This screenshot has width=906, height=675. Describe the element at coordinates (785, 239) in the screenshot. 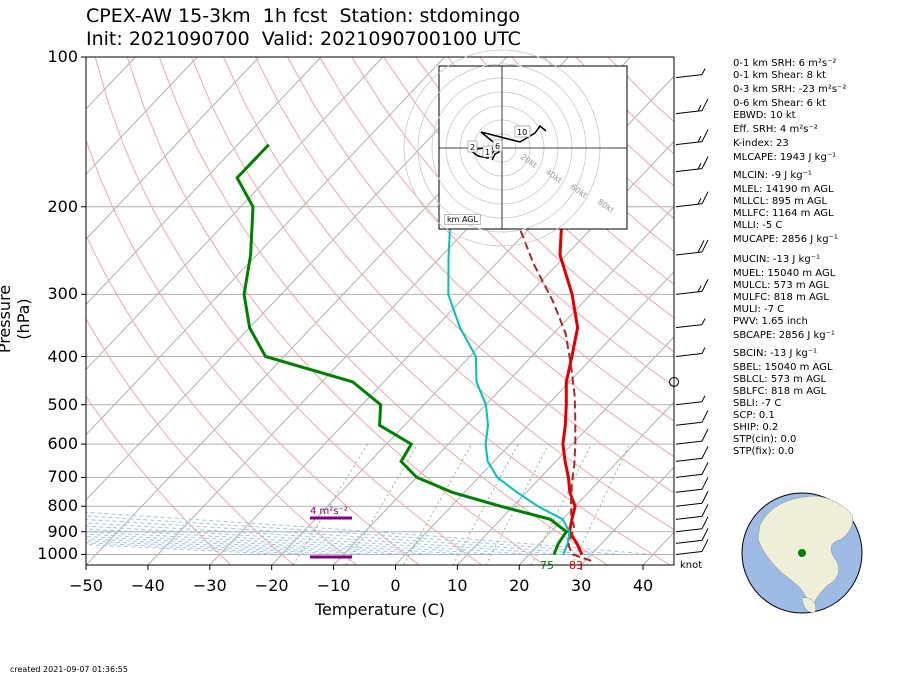

I see `index-line: MUCAPE: 2856 J kg⁻¹` at that location.